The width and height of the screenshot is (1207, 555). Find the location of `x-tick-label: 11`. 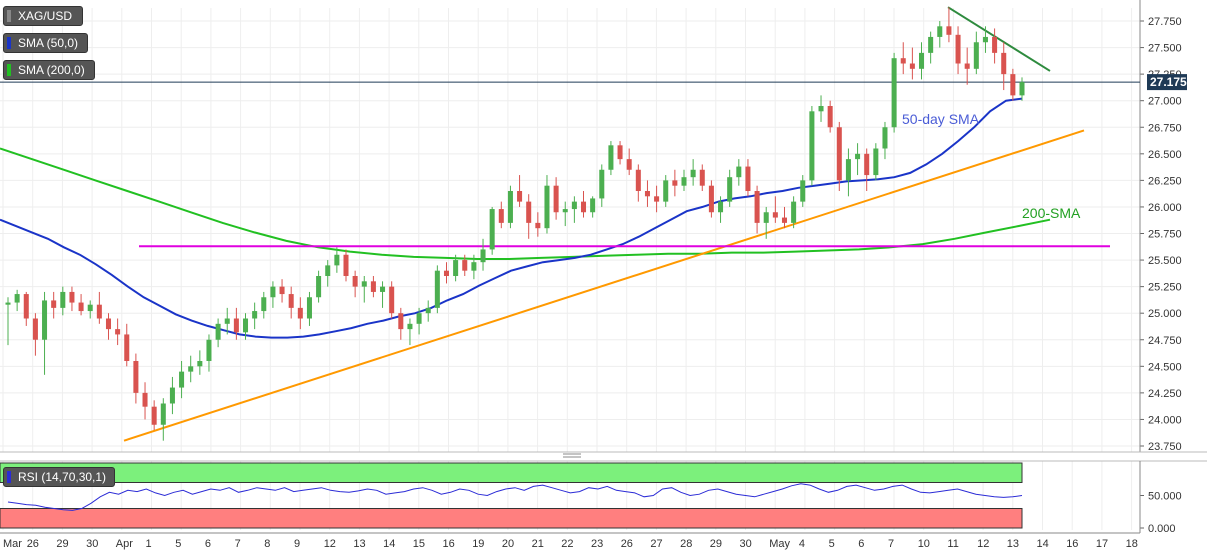

x-tick-label: 11 is located at coordinates (952, 544).